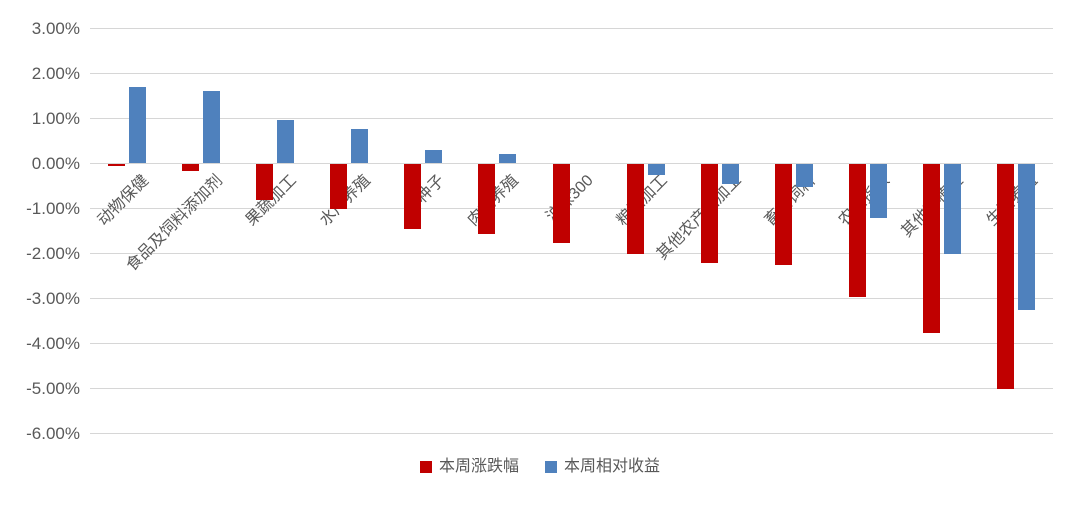  What do you see at coordinates (53, 298) in the screenshot?
I see `y-tick-label: -3.00%` at bounding box center [53, 298].